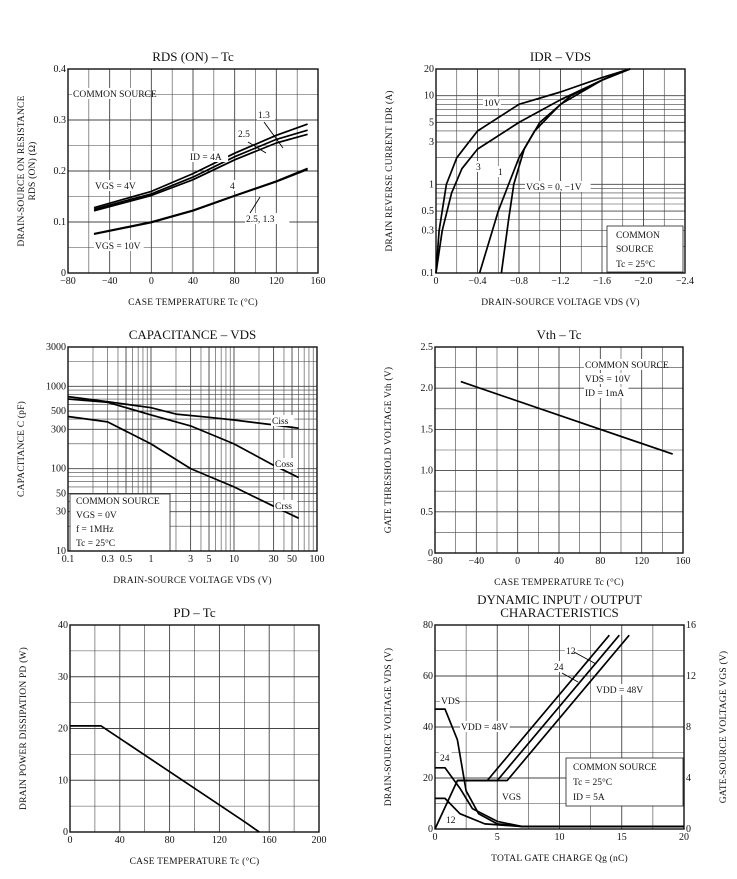 The image size is (737, 879). Describe the element at coordinates (388, 450) in the screenshot. I see `y-axis-label: GATE THRESHOLD VOLTAGE Vth (V)` at that location.